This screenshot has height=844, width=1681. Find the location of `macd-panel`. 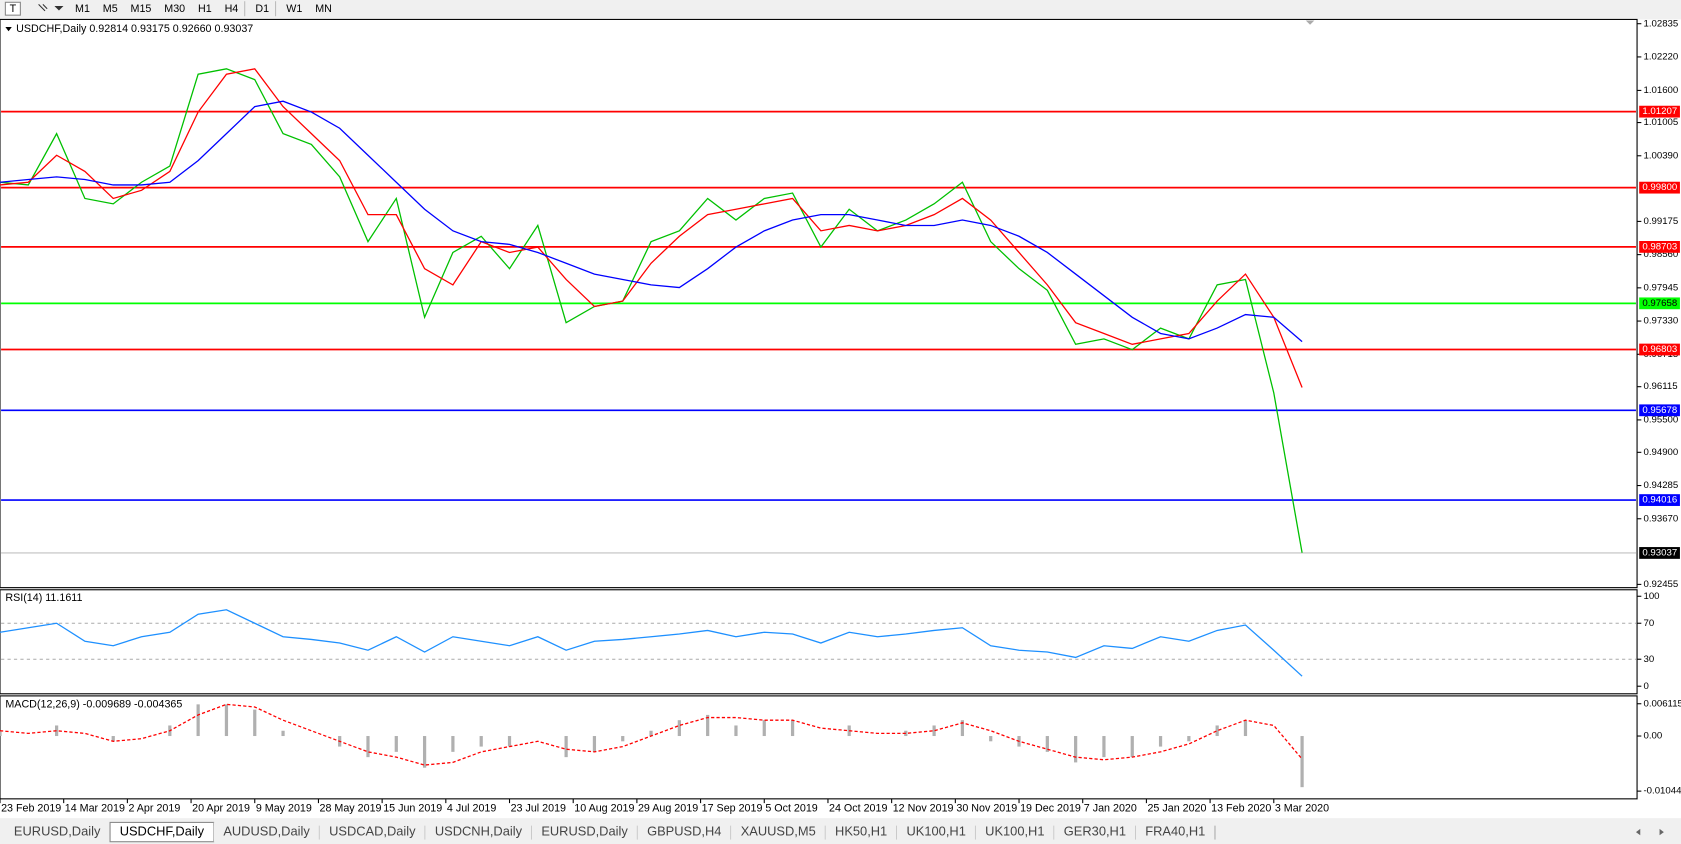

macd-panel is located at coordinates (819, 747).